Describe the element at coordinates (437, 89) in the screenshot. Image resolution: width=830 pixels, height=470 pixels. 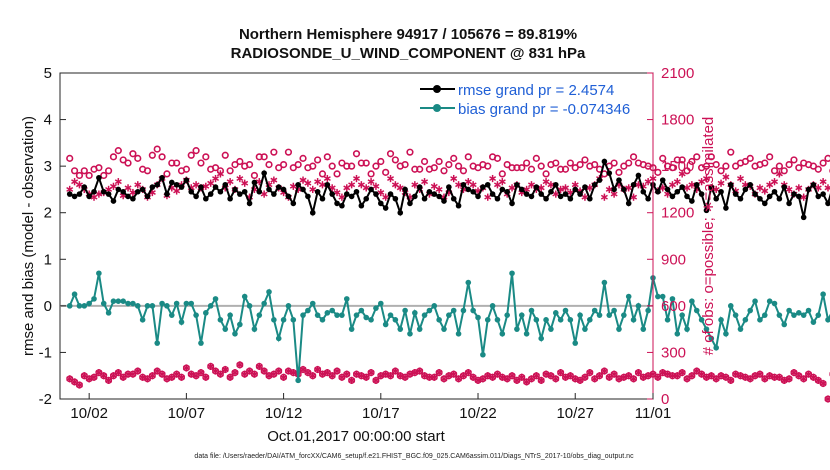
I see `legend-rmse-marker` at that location.